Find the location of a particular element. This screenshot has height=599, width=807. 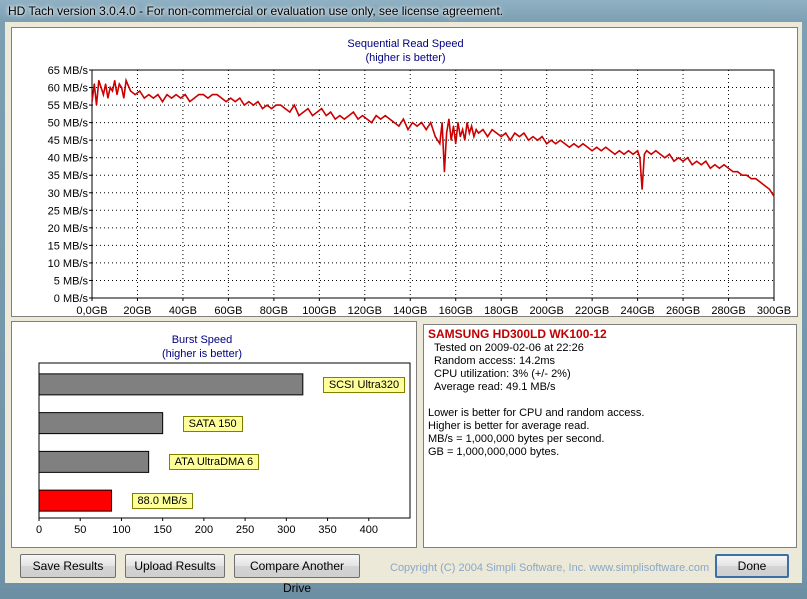

seq-x-tick-label: 0,0GB is located at coordinates (91, 310).